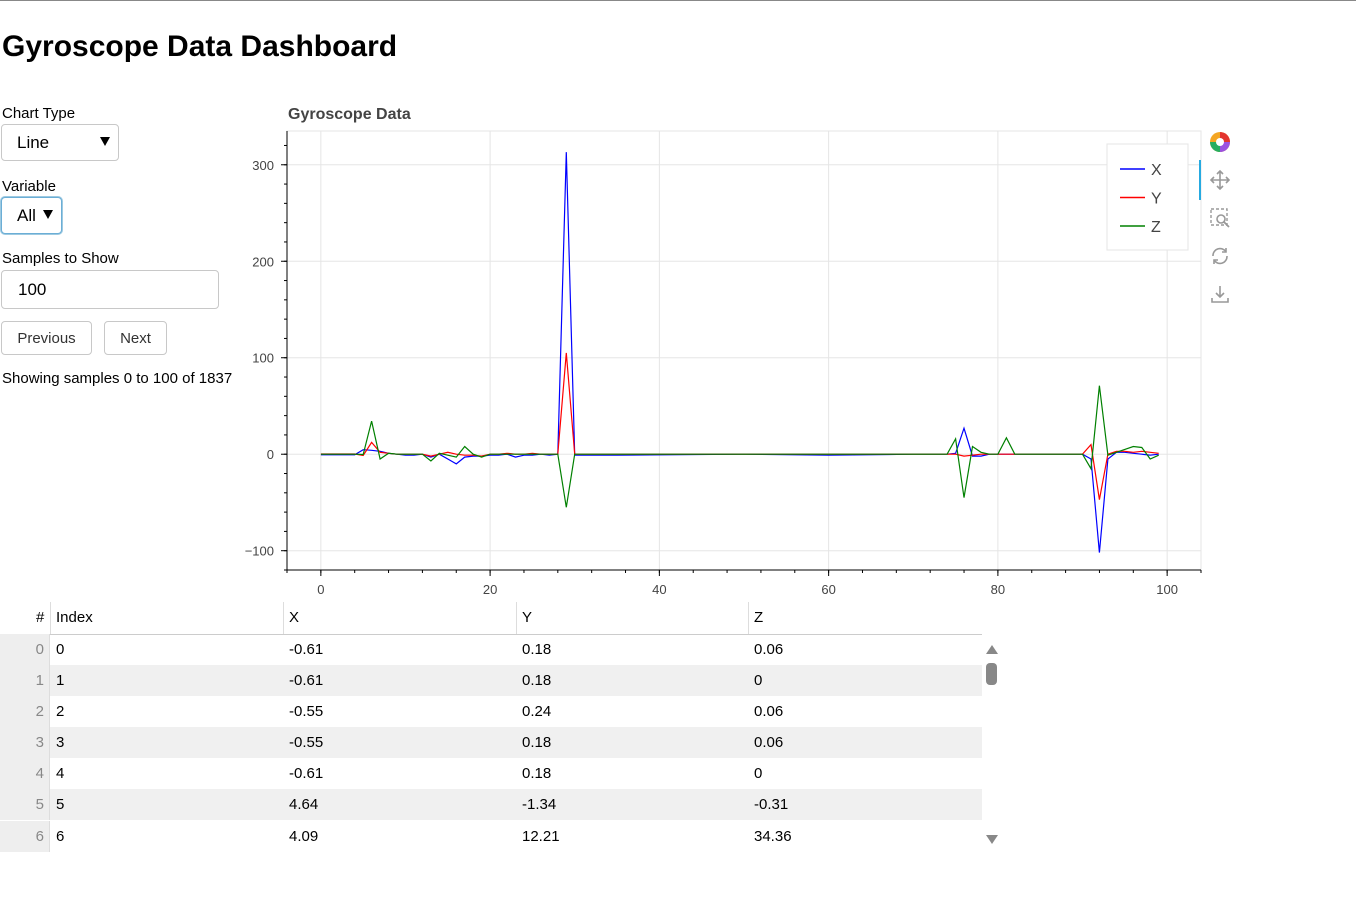  I want to click on row-number: 5, so click(25, 804).